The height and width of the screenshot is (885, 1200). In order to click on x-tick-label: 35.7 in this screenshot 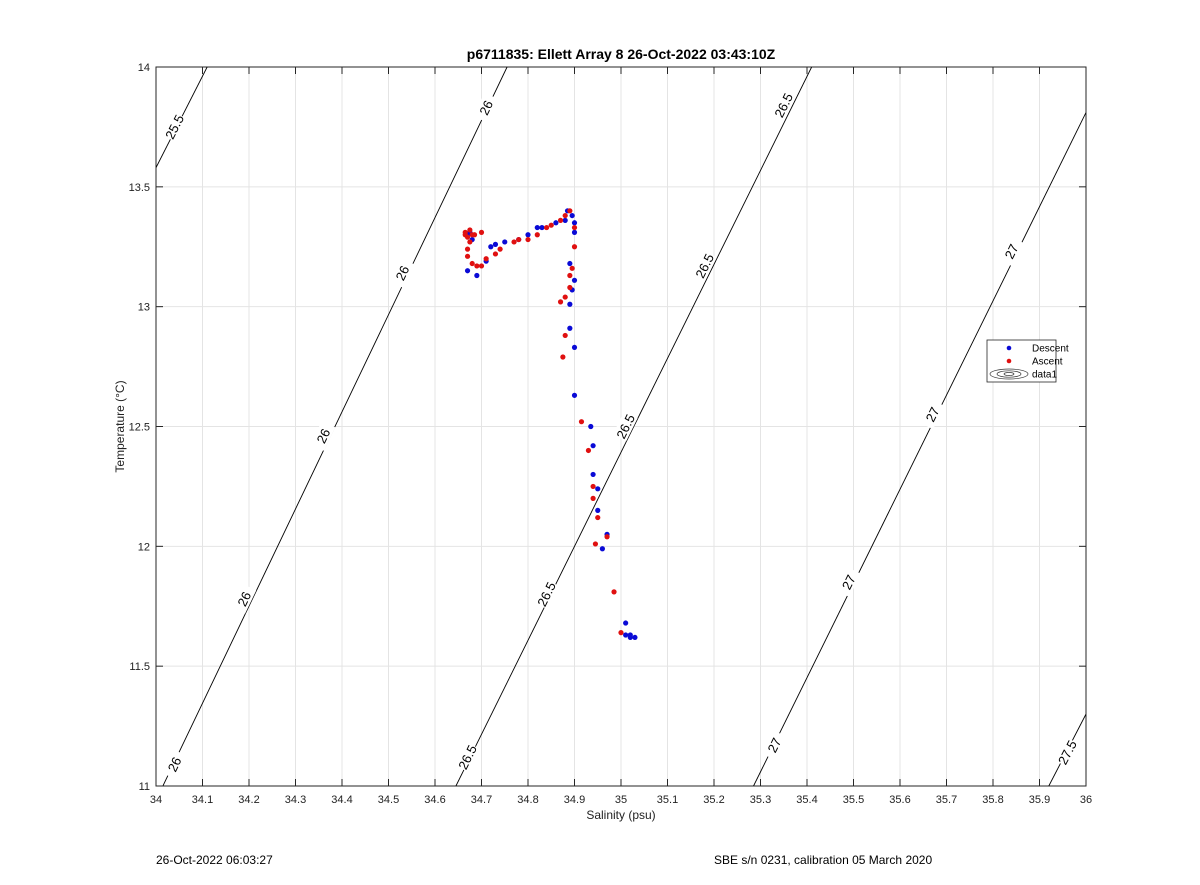, I will do `click(946, 800)`.